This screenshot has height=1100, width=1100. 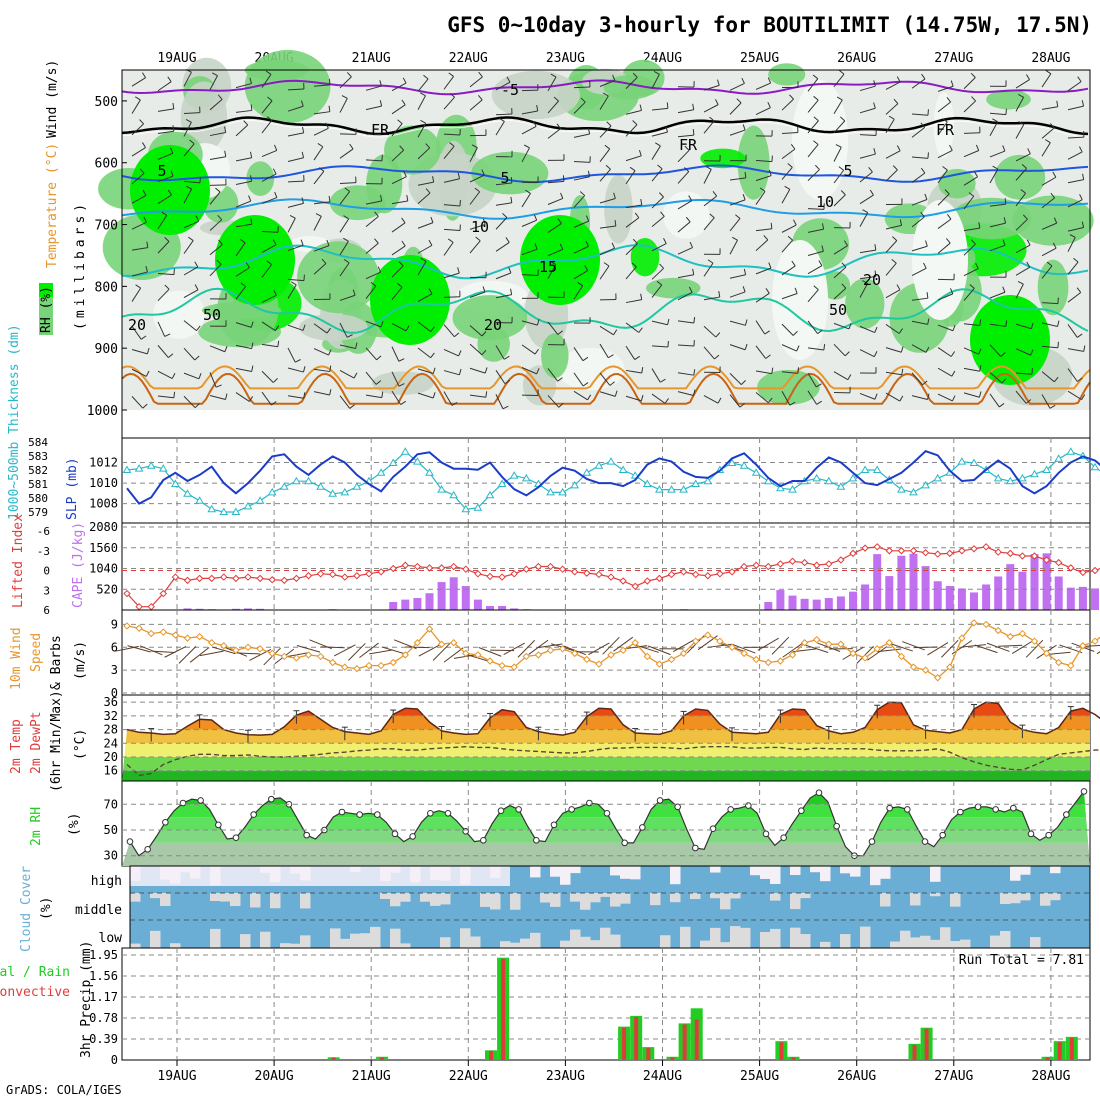 I want to click on temp-tick-2: 24, so click(x=111, y=743).